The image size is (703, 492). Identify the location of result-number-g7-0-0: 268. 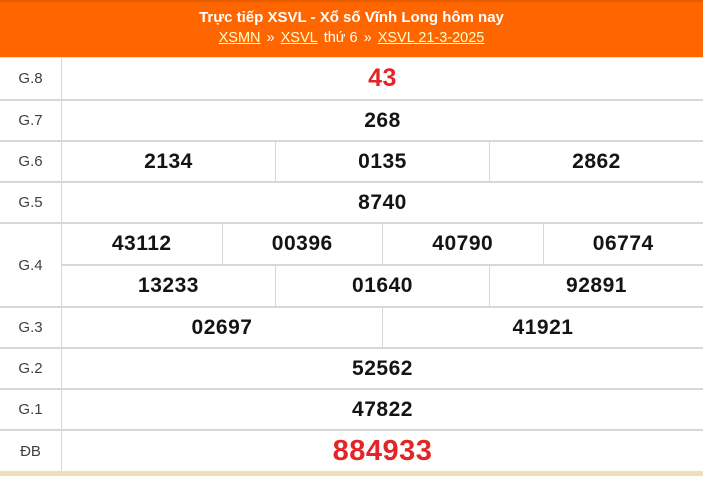
(382, 120).